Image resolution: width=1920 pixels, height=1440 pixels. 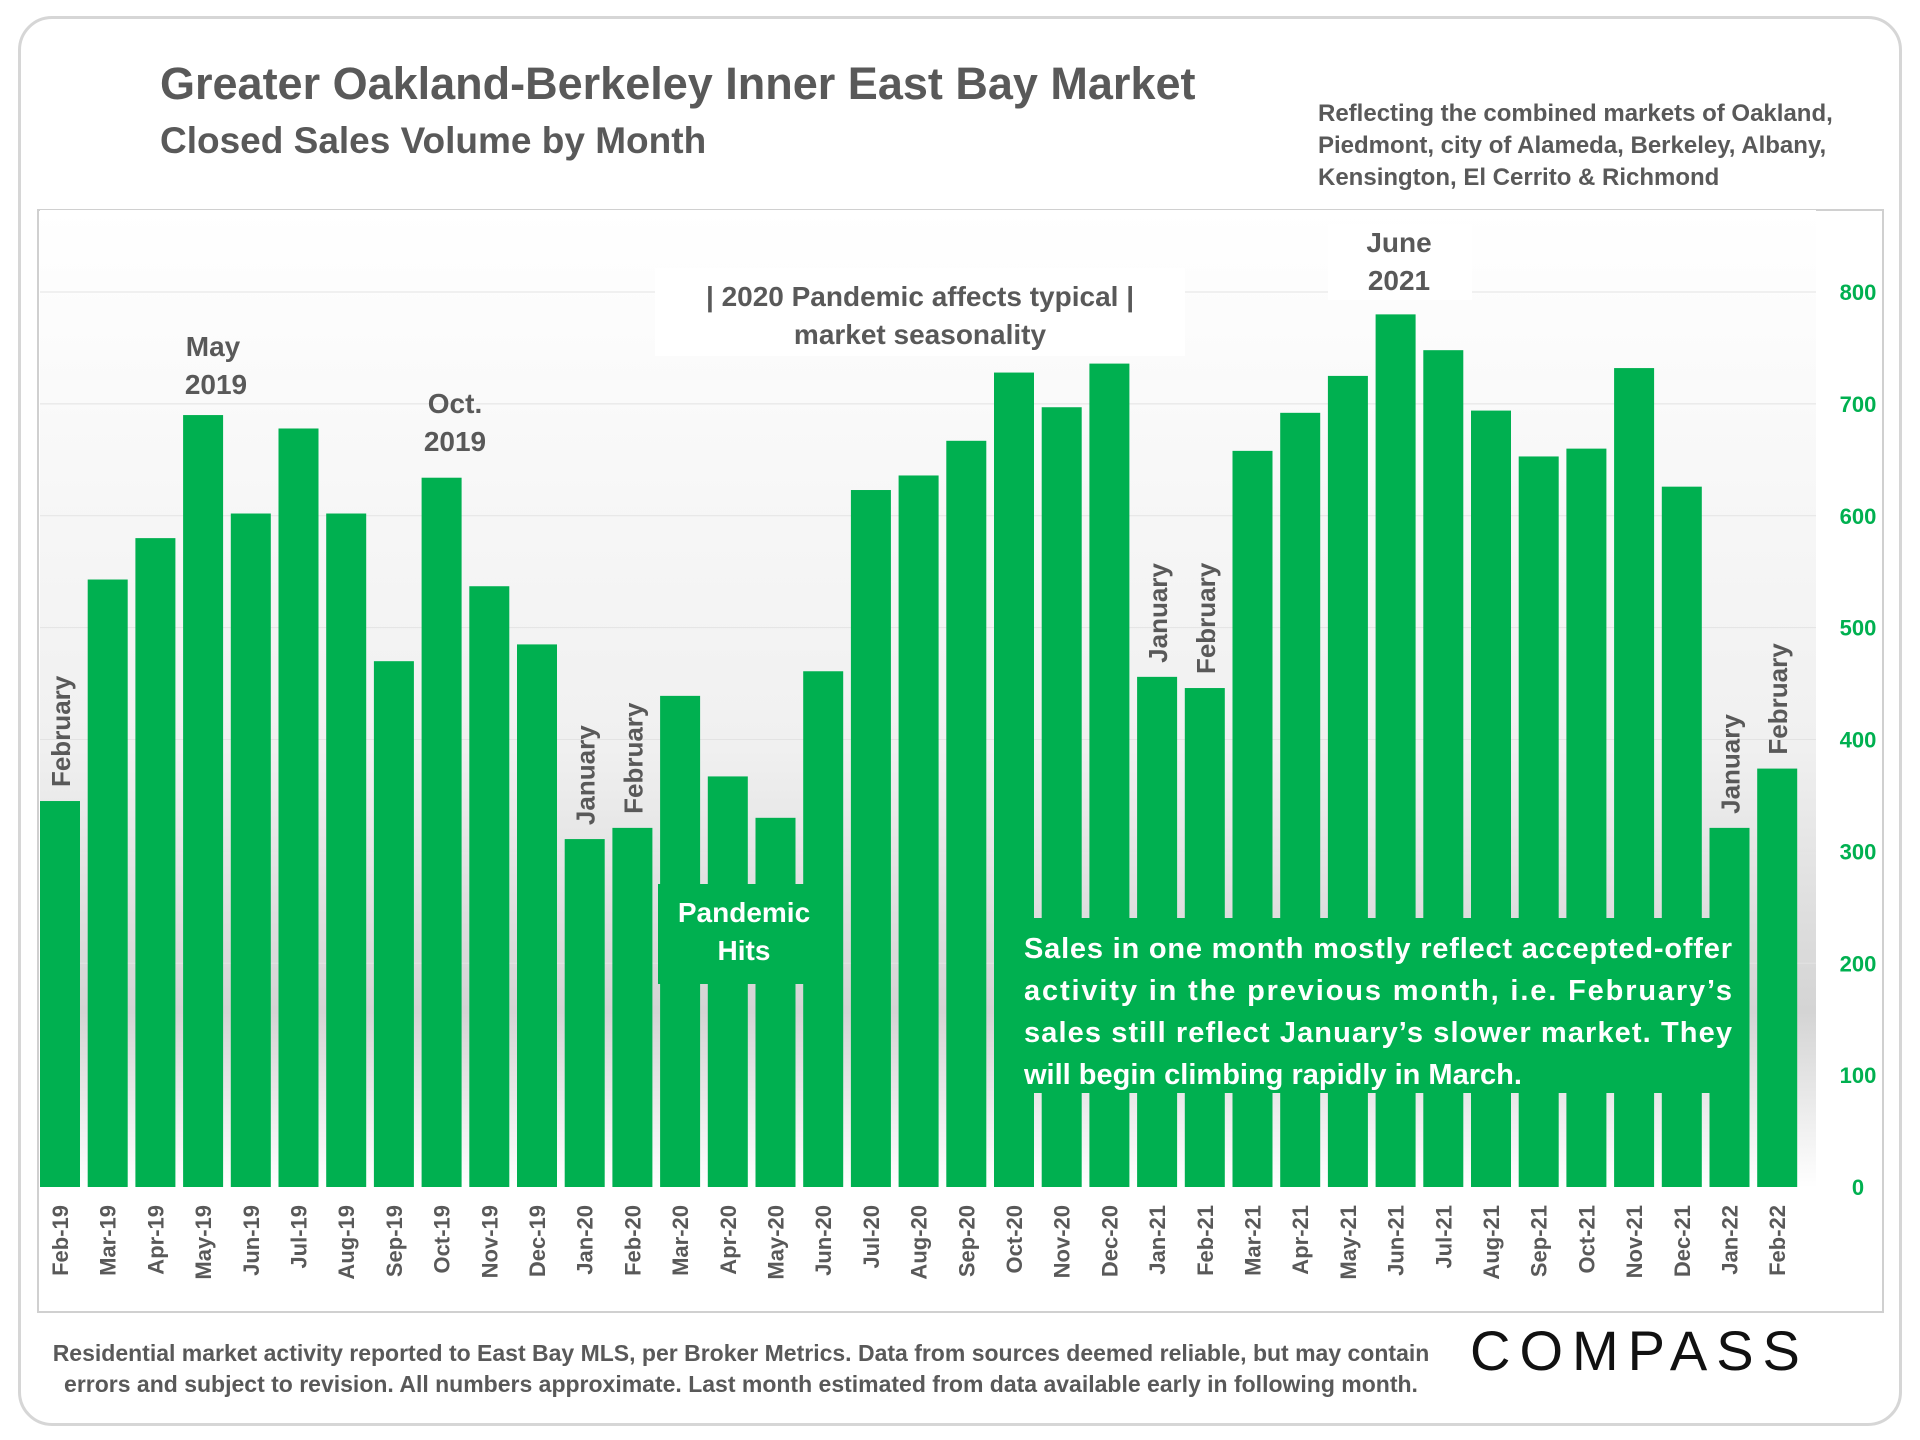 I want to click on annotation-june-2021: June 2021, so click(x=1400, y=262).